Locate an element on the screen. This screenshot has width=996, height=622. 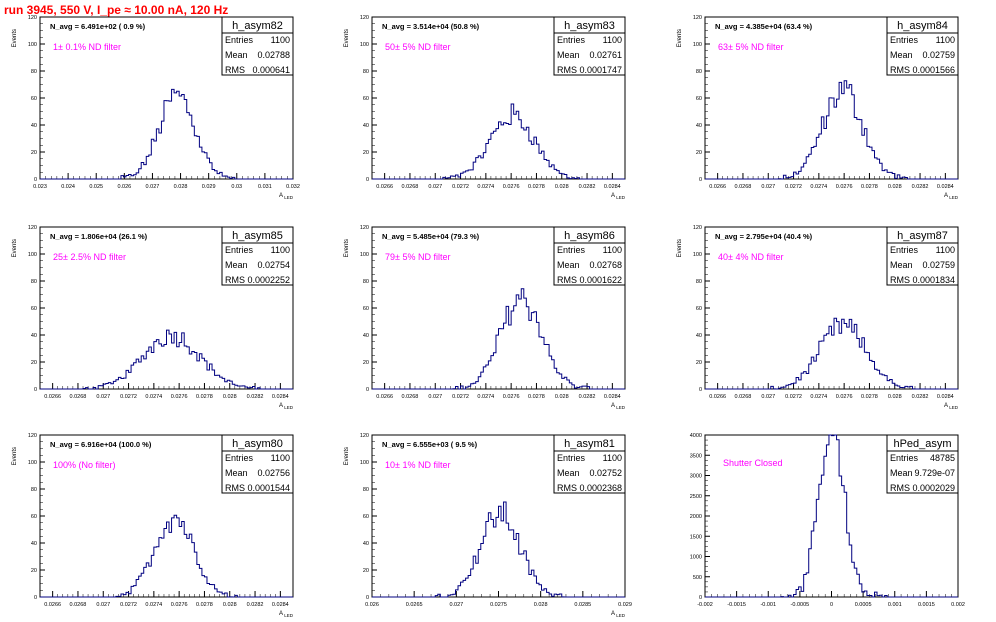
filter-label: 63± 5% ND filter is located at coordinates (750, 47).